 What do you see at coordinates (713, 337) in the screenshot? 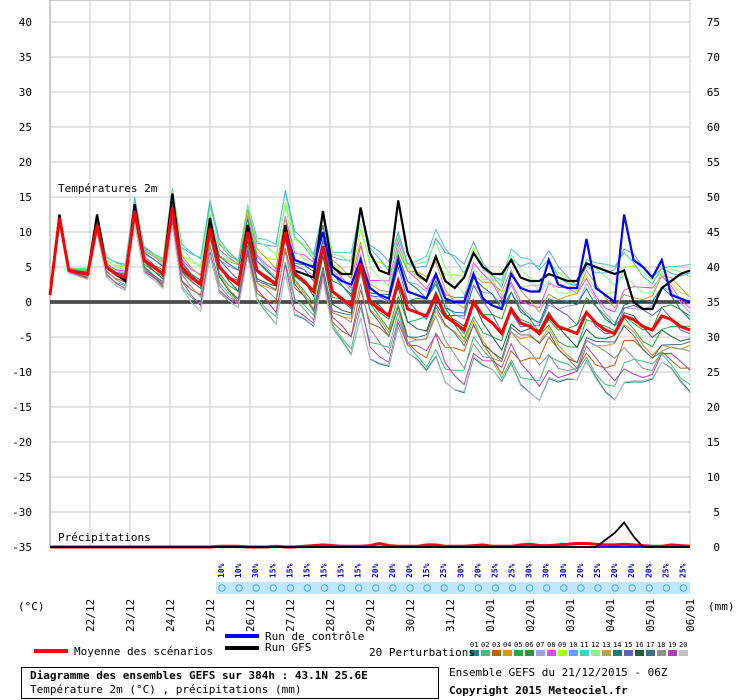
I see `y-tick-right-label: 30` at bounding box center [713, 337].